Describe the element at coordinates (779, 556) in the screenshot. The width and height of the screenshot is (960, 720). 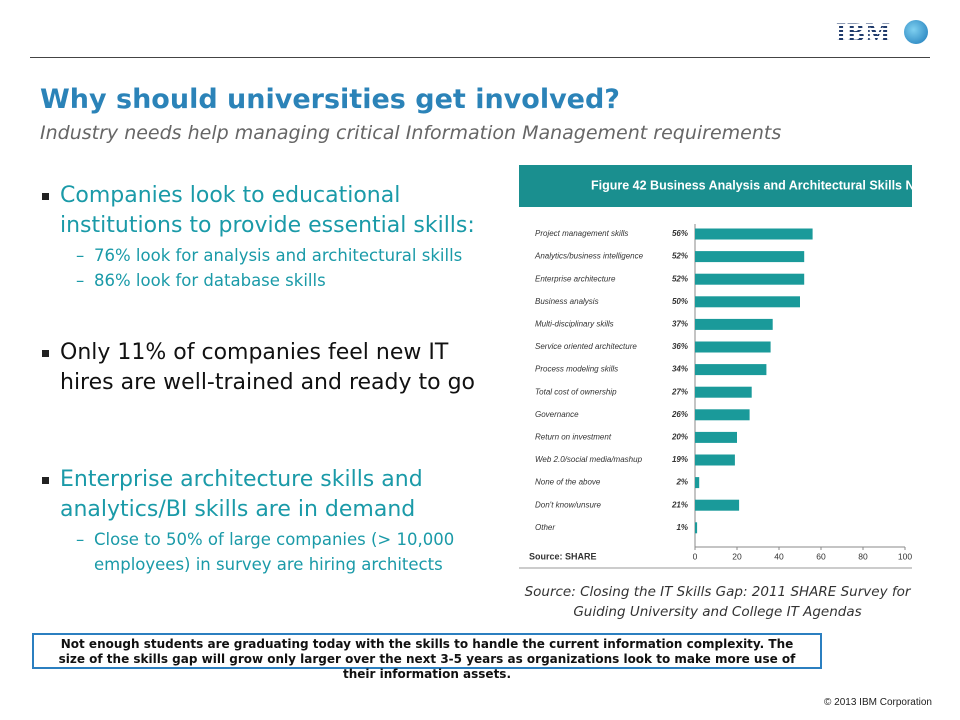
I see `x-tick-label: 40` at that location.